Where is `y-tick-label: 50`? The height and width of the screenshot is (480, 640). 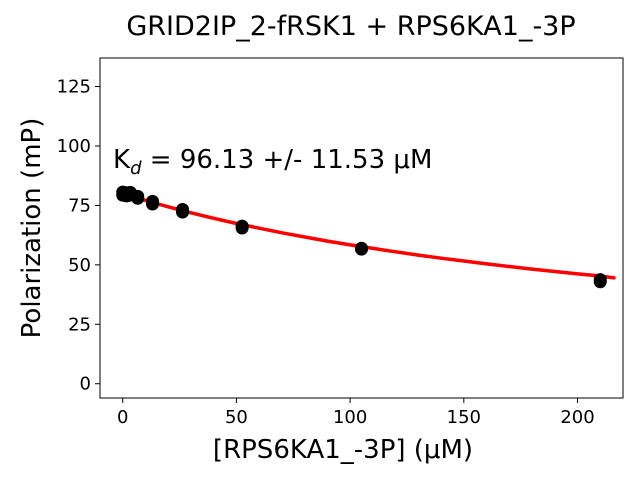
y-tick-label: 50 is located at coordinates (79, 265).